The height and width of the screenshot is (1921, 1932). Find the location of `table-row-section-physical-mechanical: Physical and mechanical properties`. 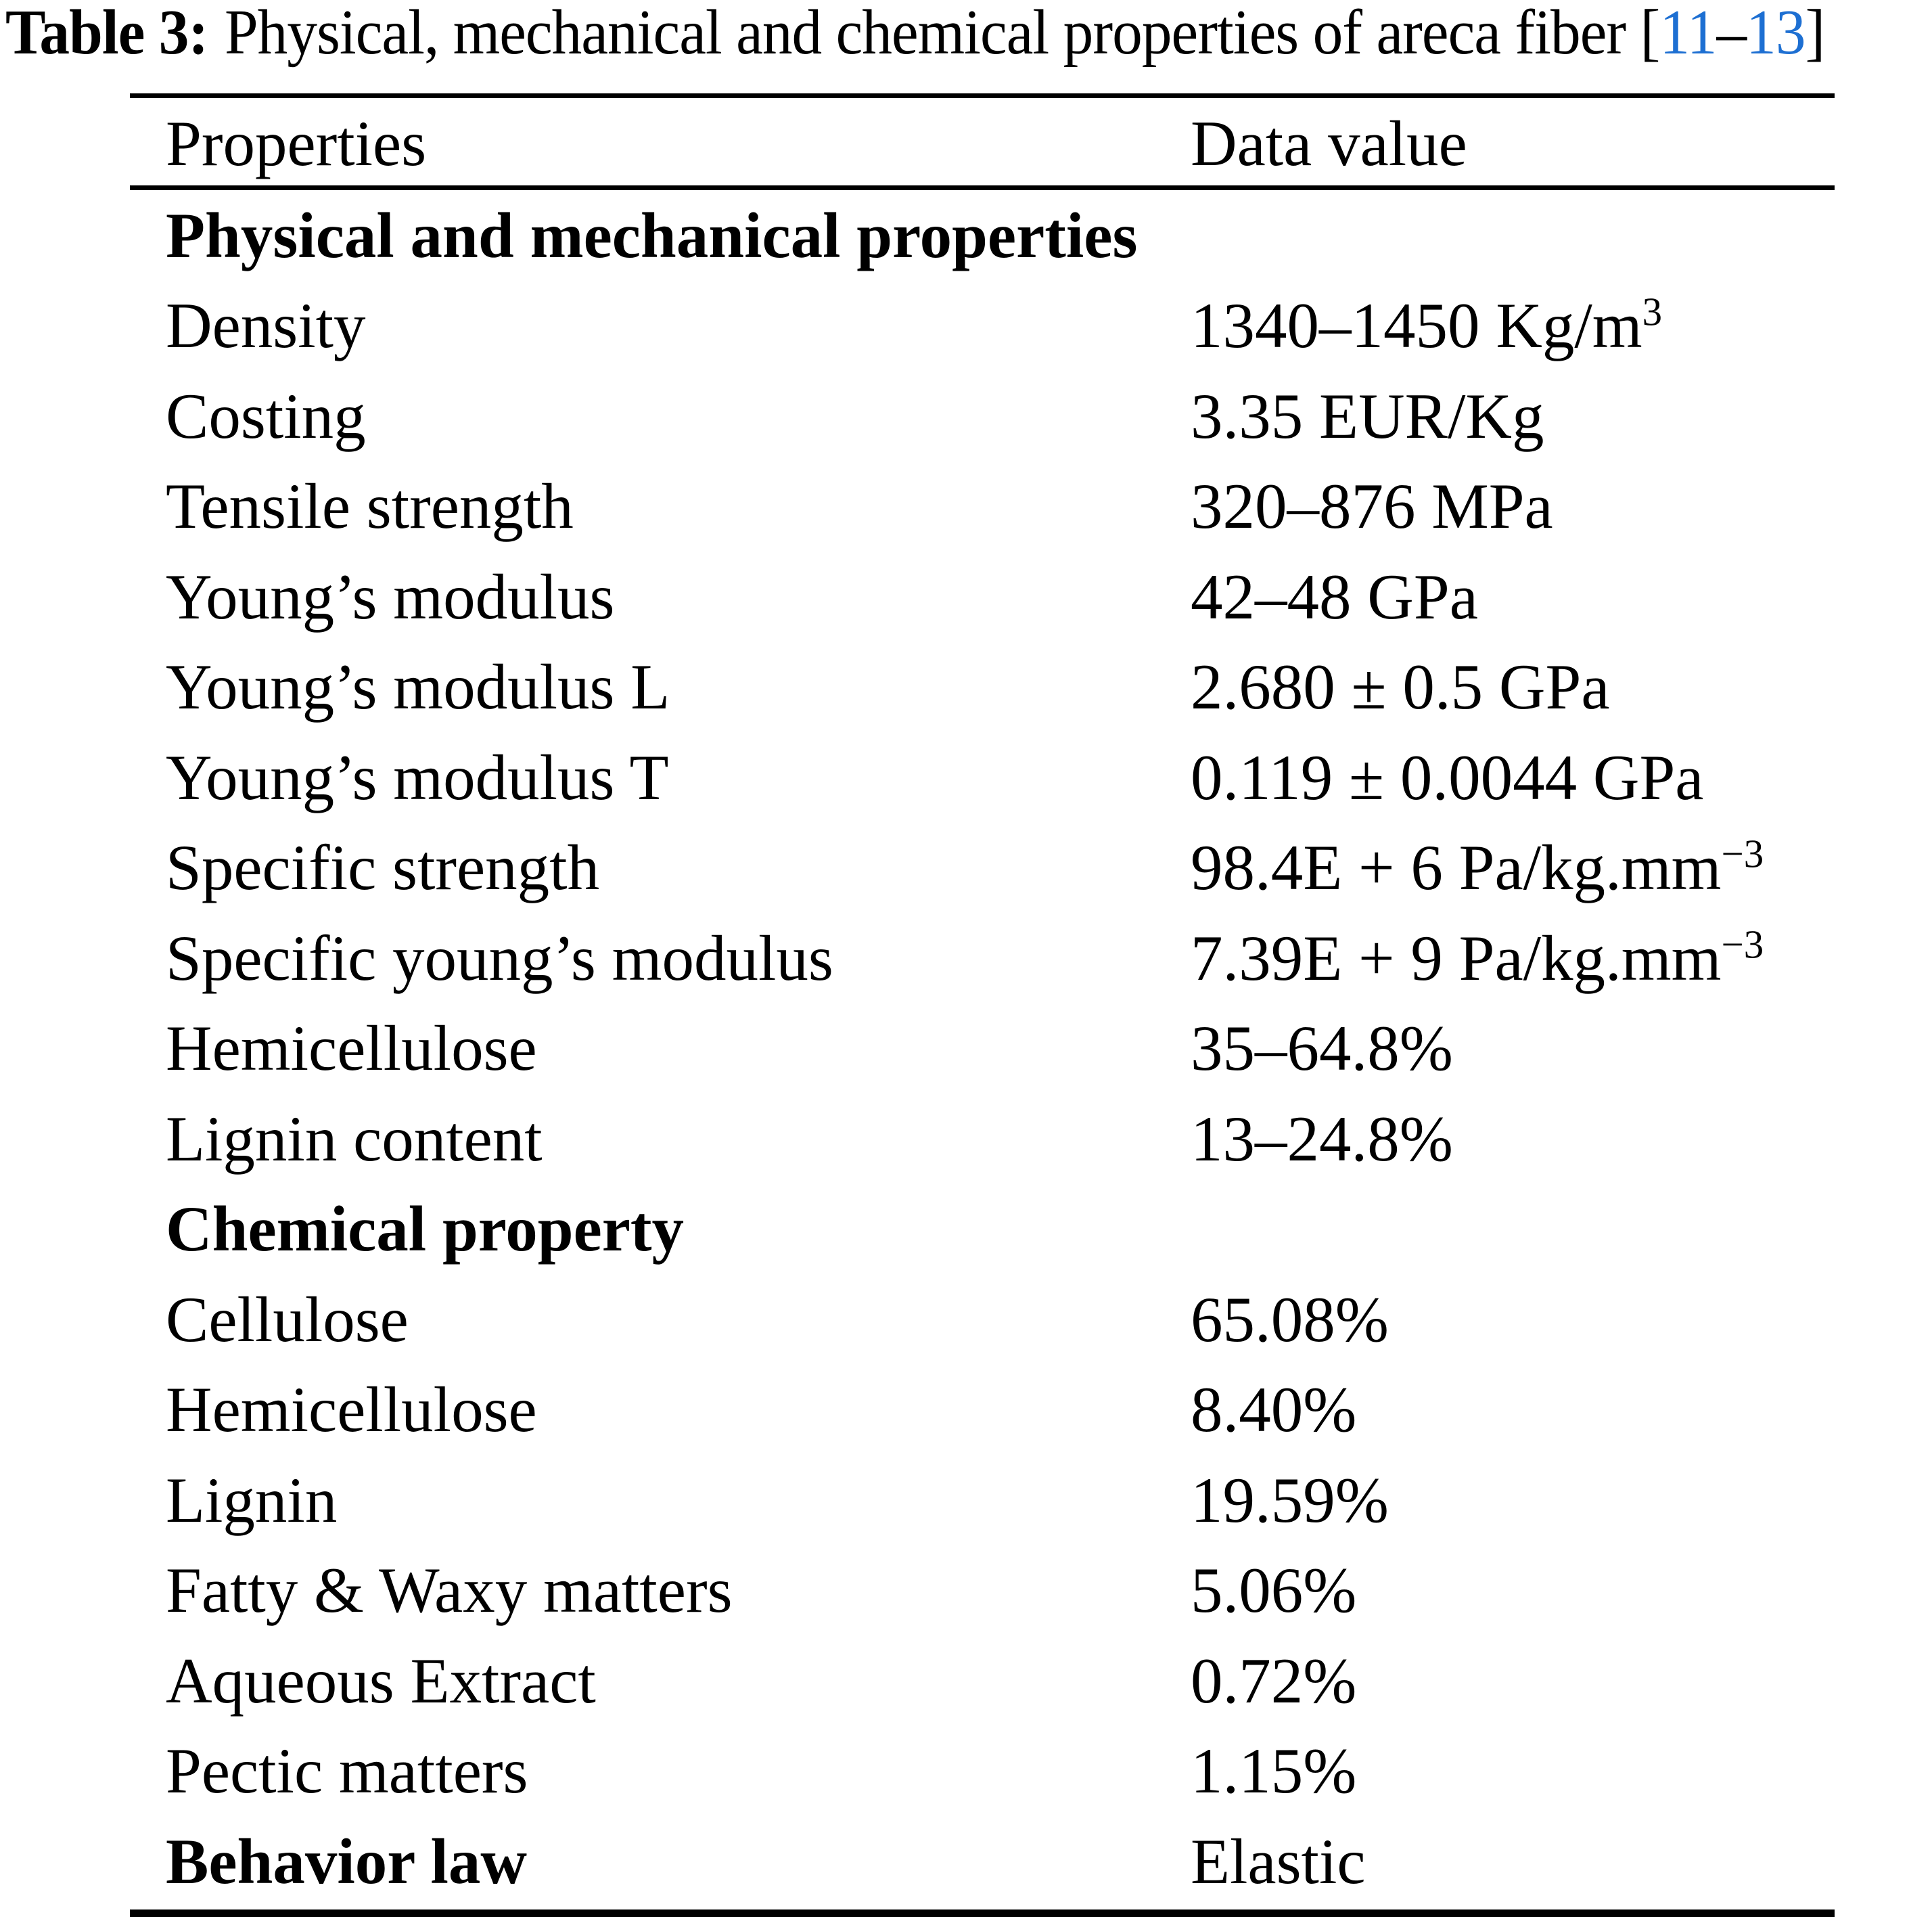

table-row-section-physical-mechanical: Physical and mechanical properties is located at coordinates (998, 235).